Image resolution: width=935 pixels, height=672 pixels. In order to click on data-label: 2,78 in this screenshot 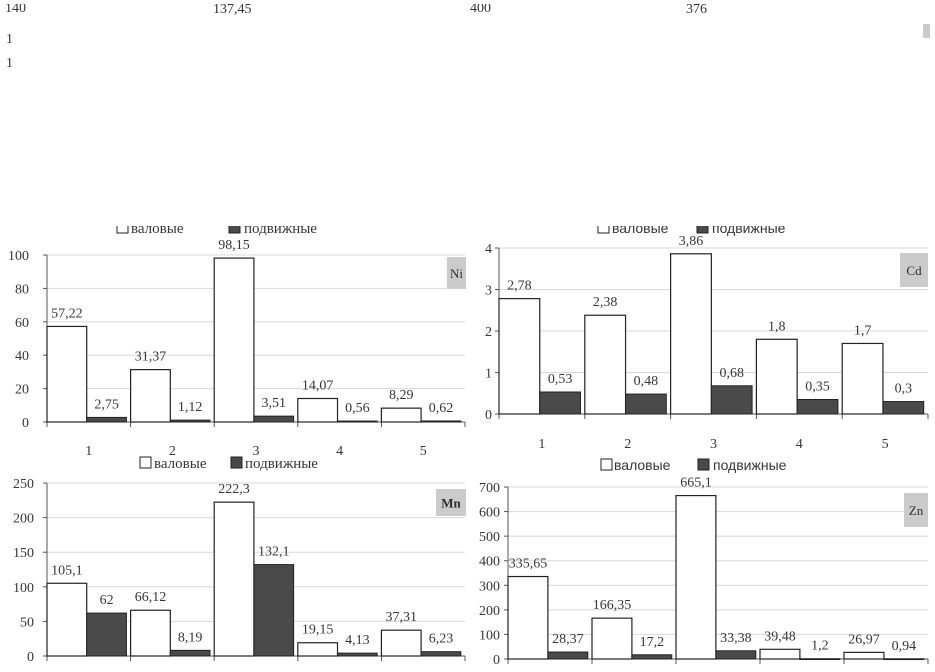, I will do `click(519, 286)`.